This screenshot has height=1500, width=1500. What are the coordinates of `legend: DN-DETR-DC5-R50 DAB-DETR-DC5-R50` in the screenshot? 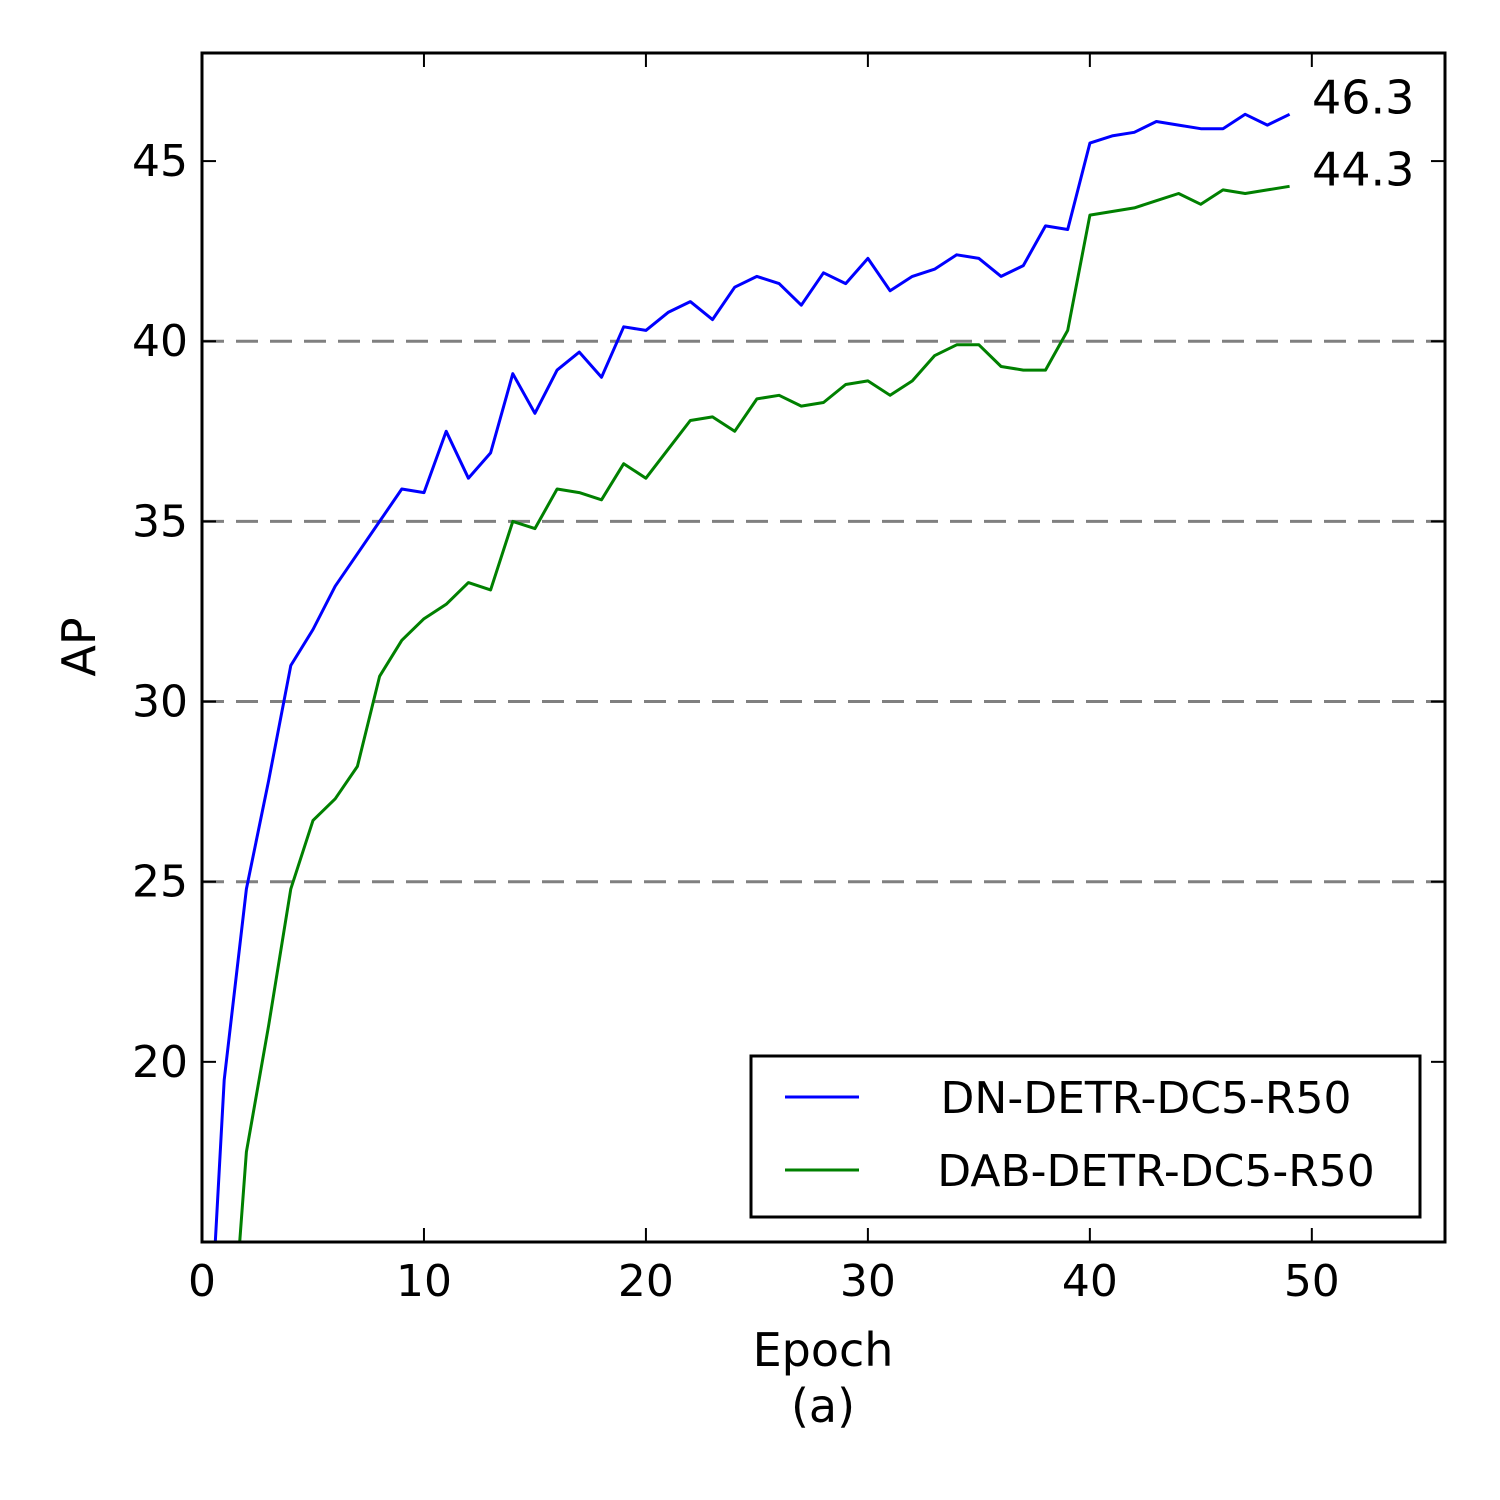 It's located at (1085, 1136).